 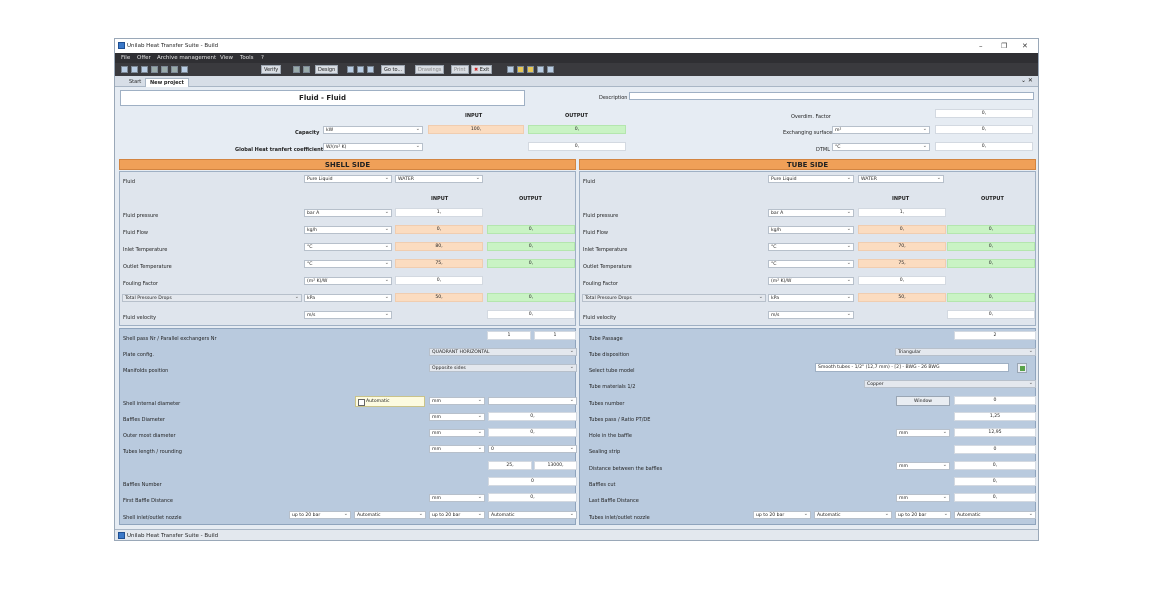 What do you see at coordinates (212, 298) in the screenshot?
I see `shell-pressure-drops-mode-select: Total Pressure Drops` at bounding box center [212, 298].